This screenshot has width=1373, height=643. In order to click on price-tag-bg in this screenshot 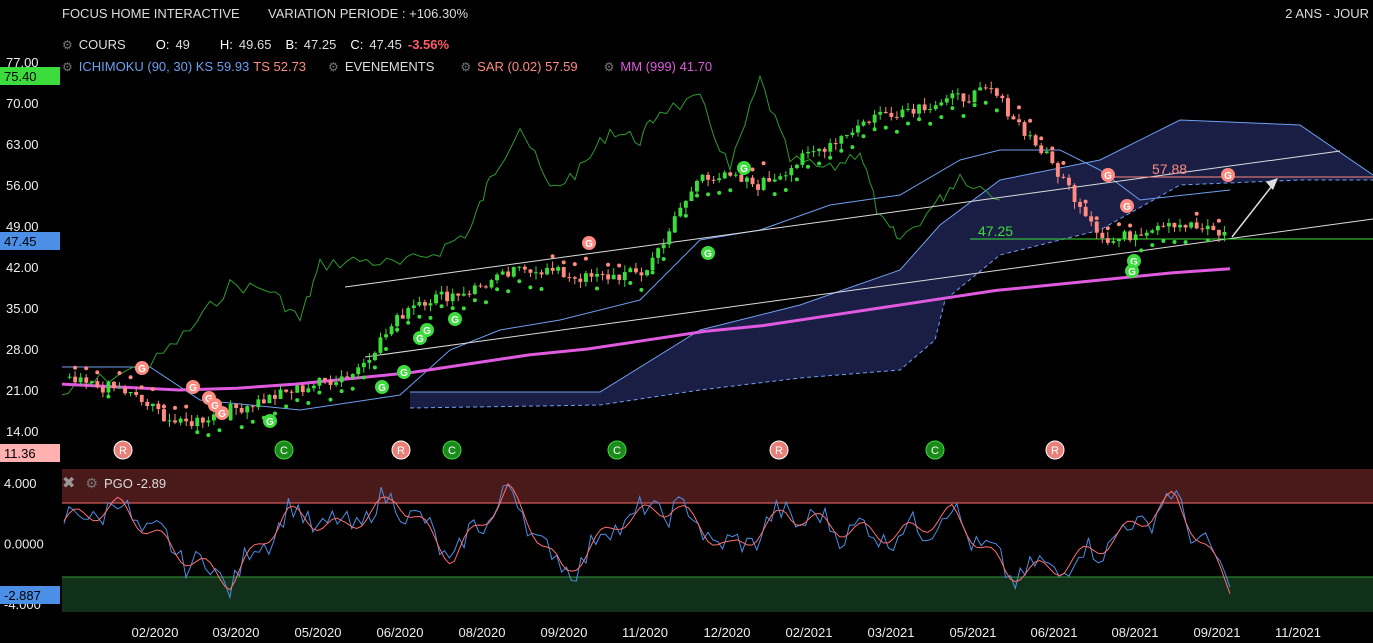, I will do `click(30, 241)`.